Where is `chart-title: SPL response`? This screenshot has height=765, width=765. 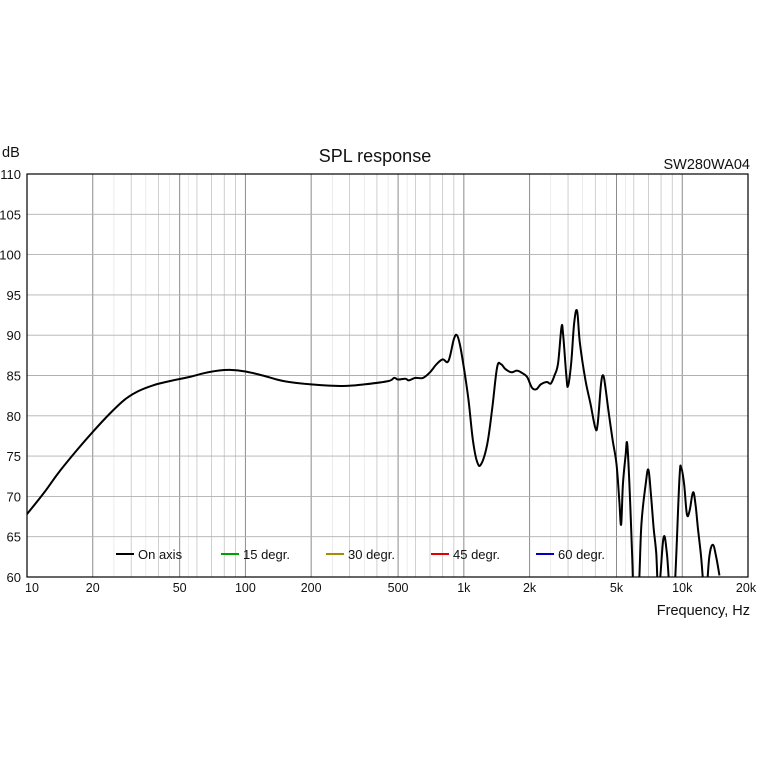
chart-title: SPL response is located at coordinates (375, 156).